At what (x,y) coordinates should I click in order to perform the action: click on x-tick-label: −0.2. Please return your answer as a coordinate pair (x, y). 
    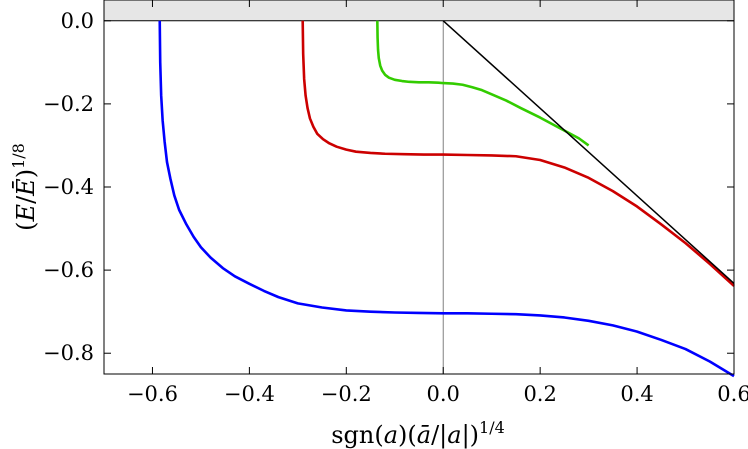
    Looking at the image, I should click on (346, 394).